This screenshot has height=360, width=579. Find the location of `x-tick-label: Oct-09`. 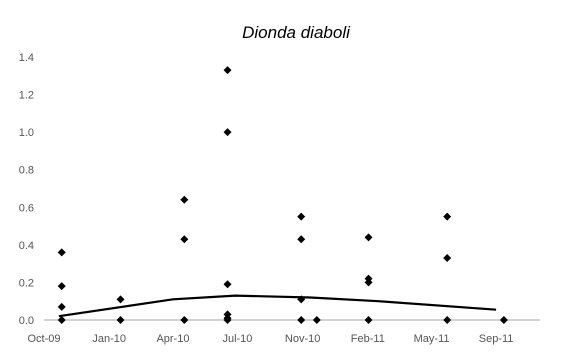

x-tick-label: Oct-09 is located at coordinates (43, 339).